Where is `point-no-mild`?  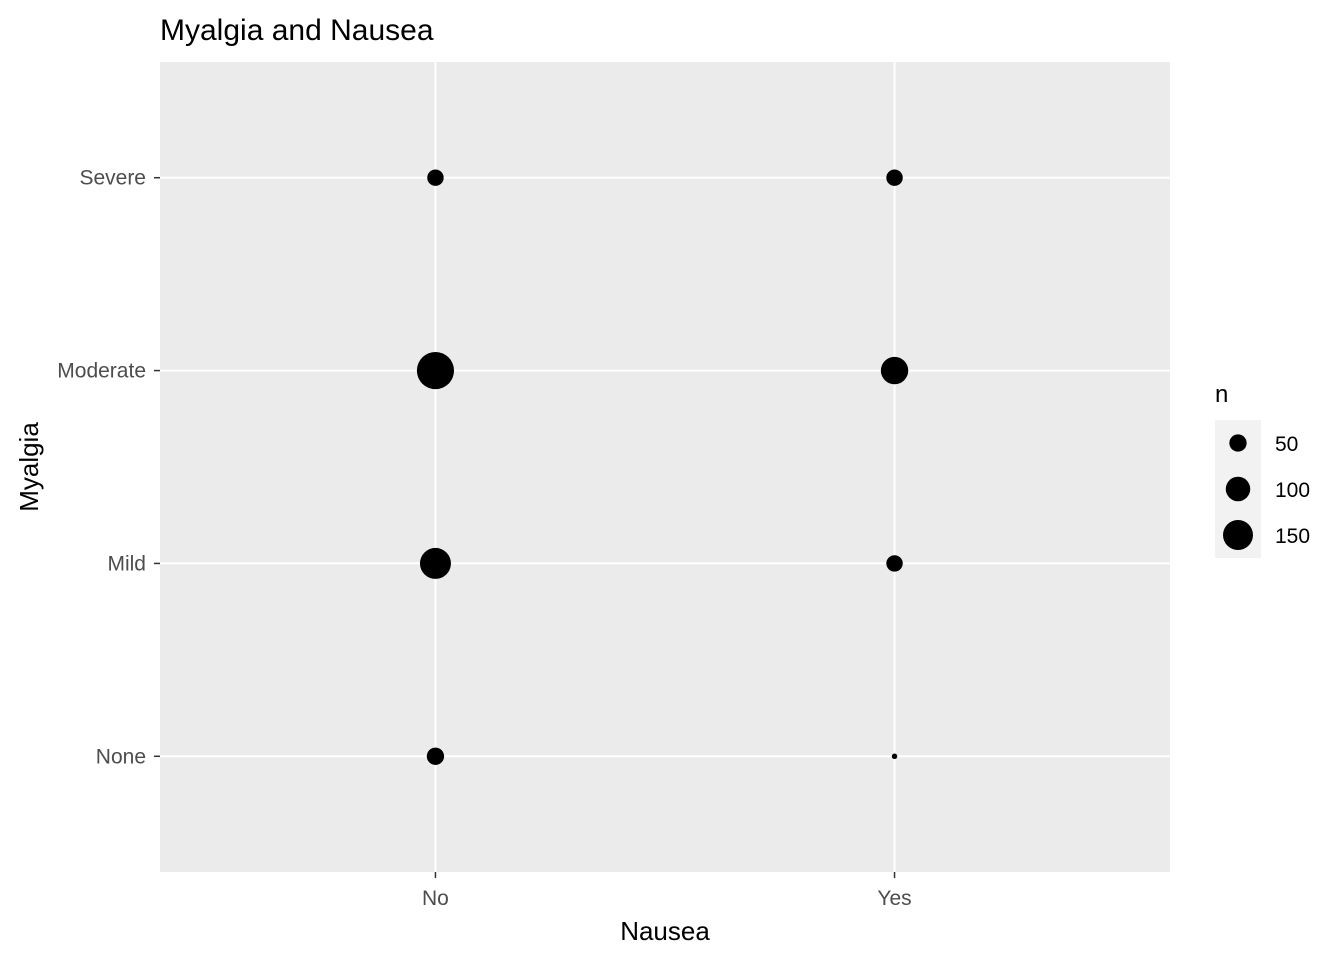 point-no-mild is located at coordinates (435, 563).